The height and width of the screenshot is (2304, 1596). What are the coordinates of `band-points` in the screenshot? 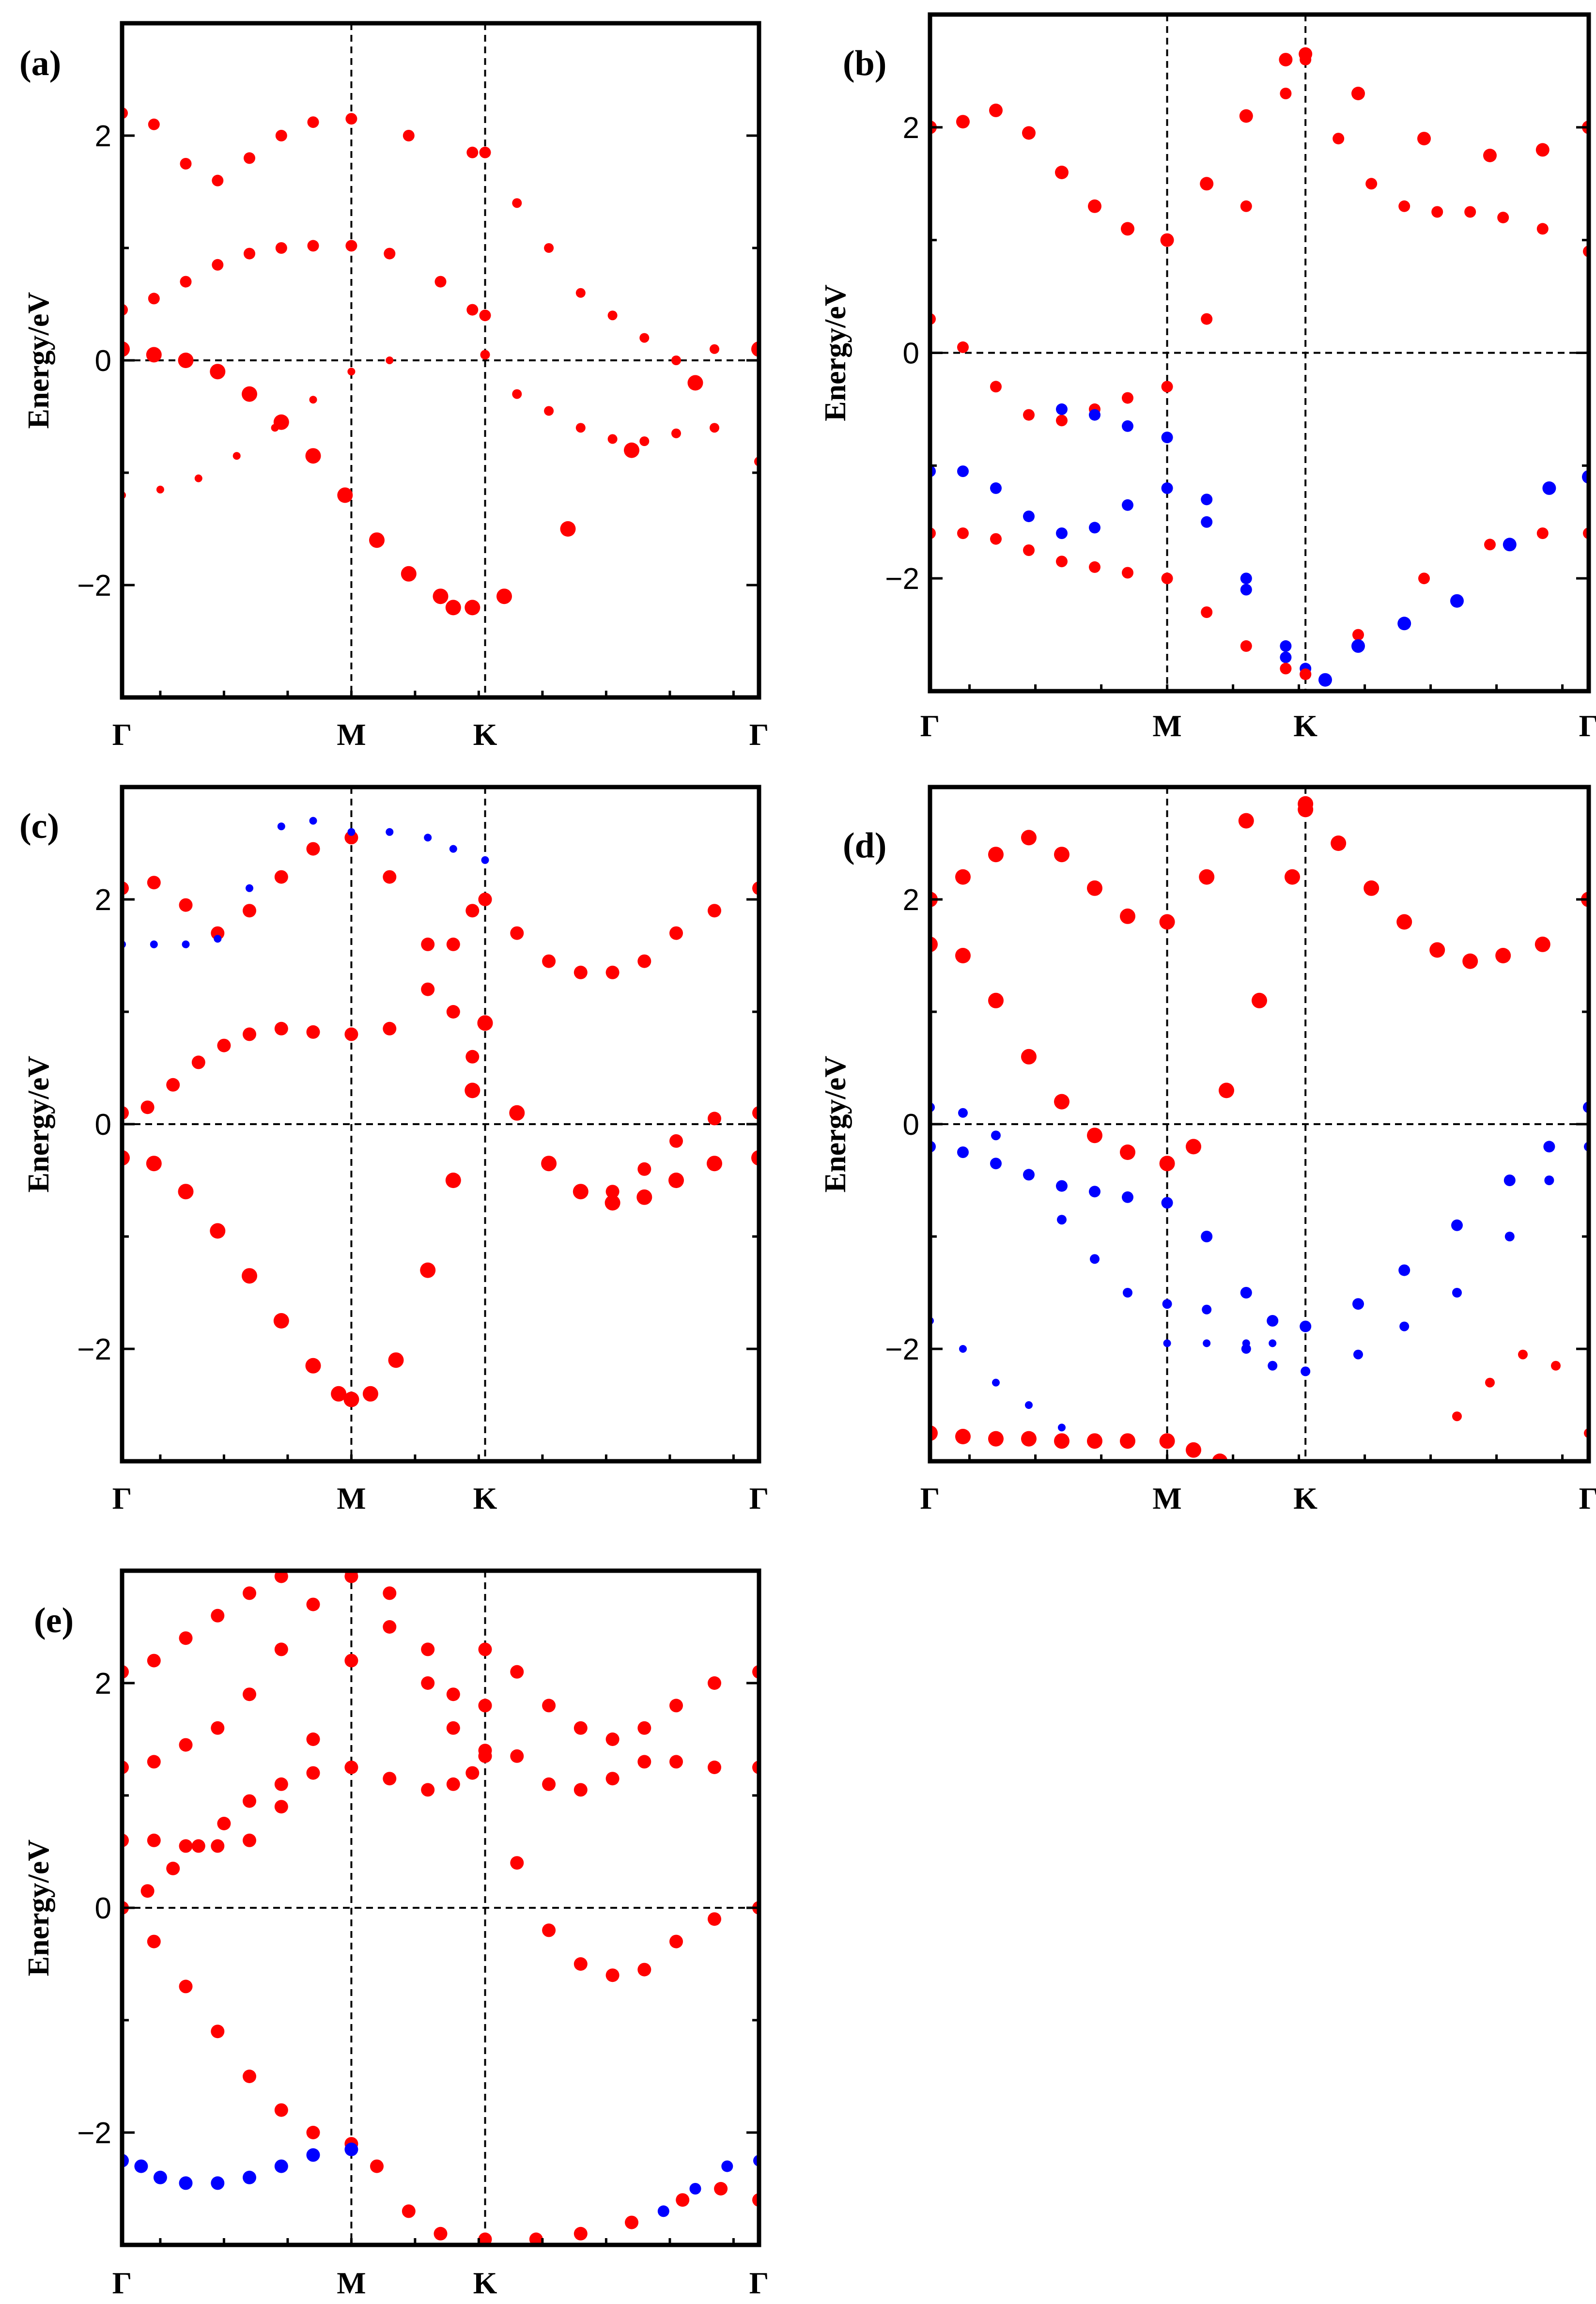 It's located at (440, 1908).